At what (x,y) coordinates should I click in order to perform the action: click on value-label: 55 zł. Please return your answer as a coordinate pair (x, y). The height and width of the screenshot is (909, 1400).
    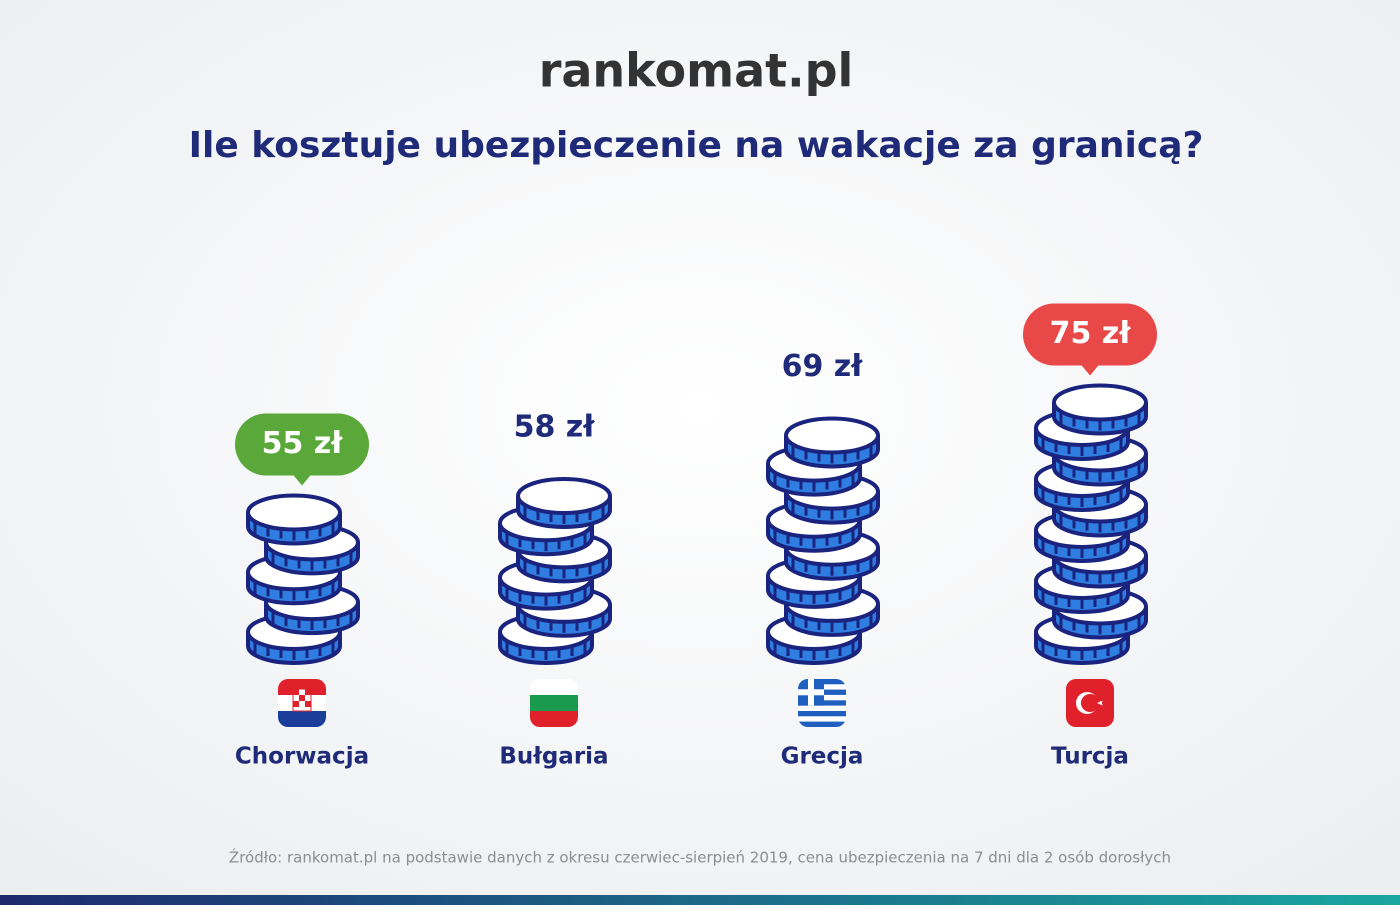
    Looking at the image, I should click on (303, 443).